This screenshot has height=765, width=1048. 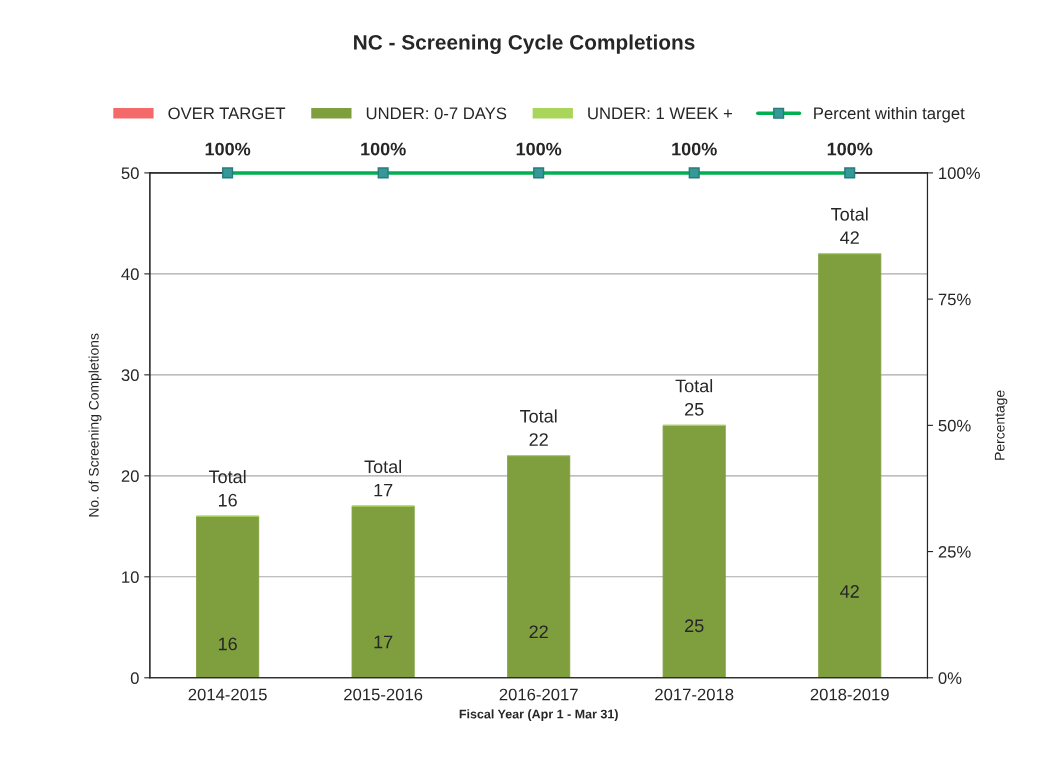 What do you see at coordinates (889, 115) in the screenshot?
I see `legend-label: Percent within target` at bounding box center [889, 115].